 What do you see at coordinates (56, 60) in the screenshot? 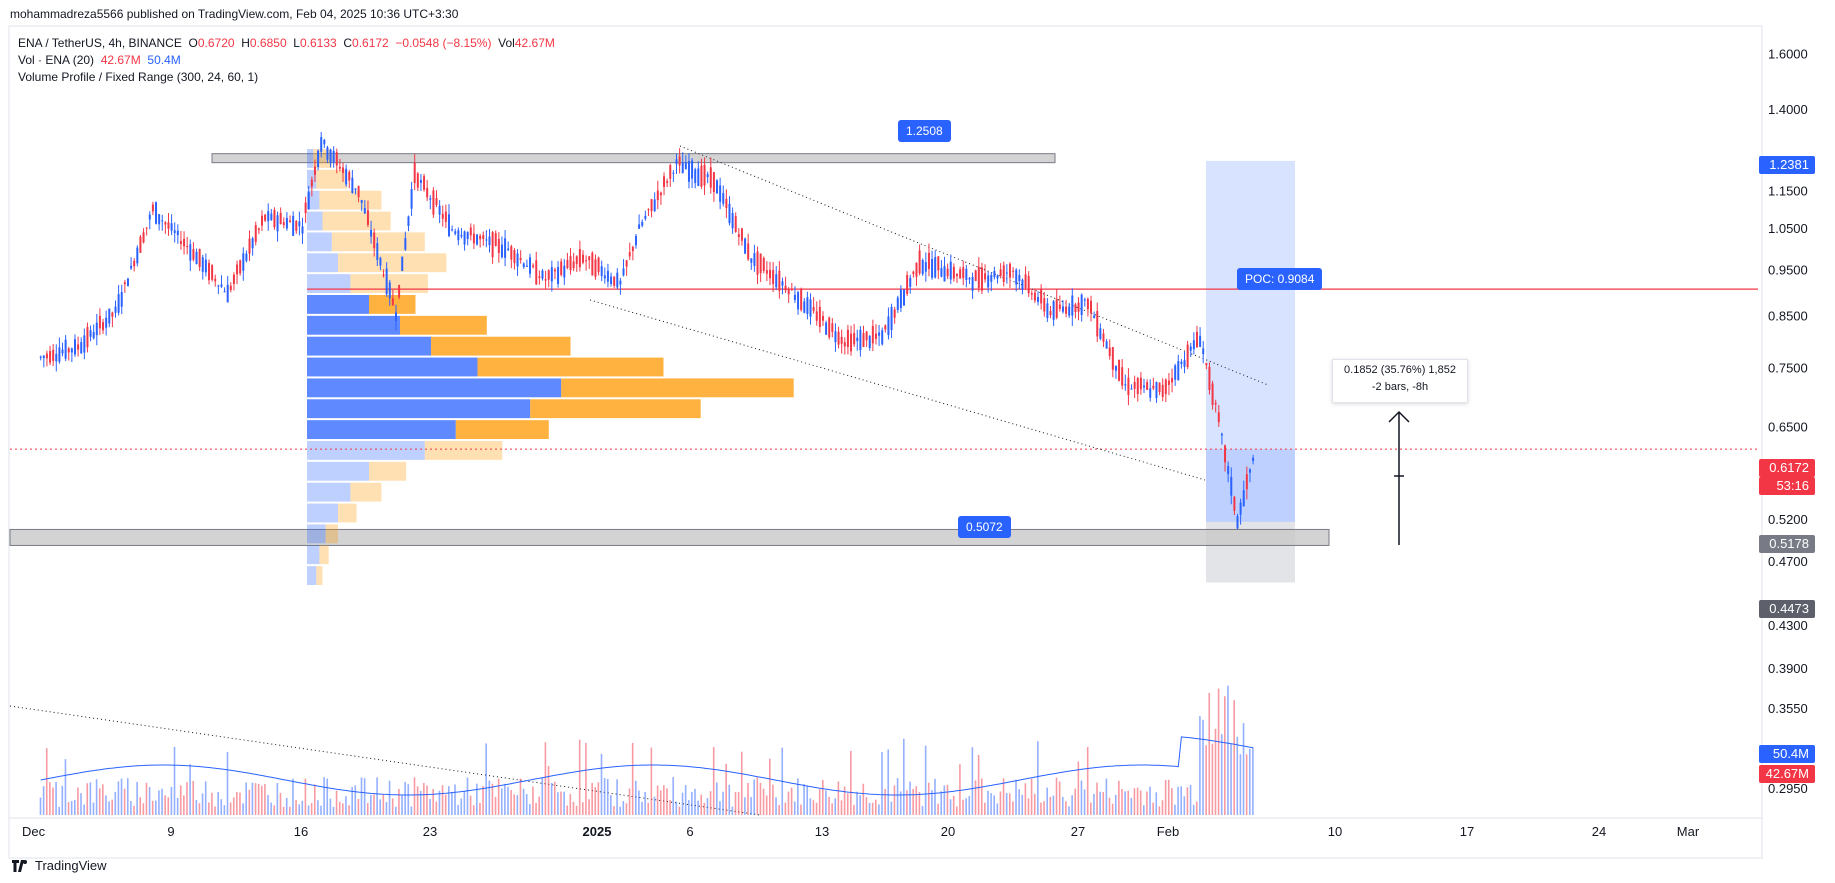
I see `volume-indicator-label: Vol · ENA (20)` at bounding box center [56, 60].